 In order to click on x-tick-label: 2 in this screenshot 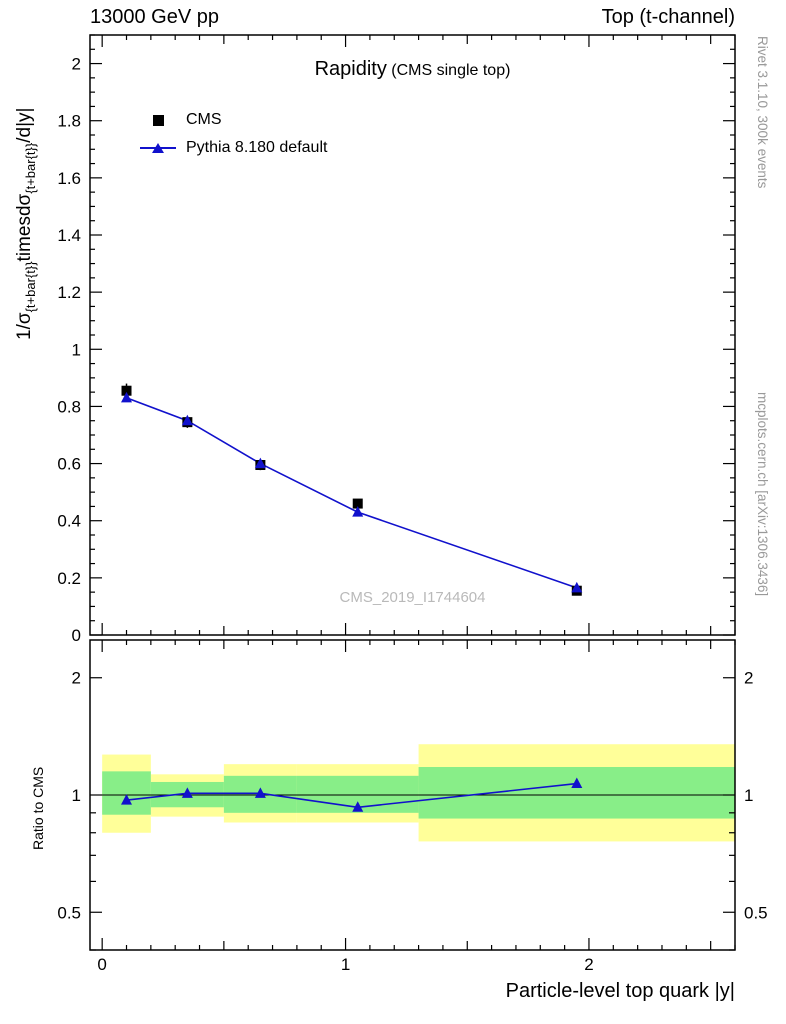, I will do `click(588, 964)`.